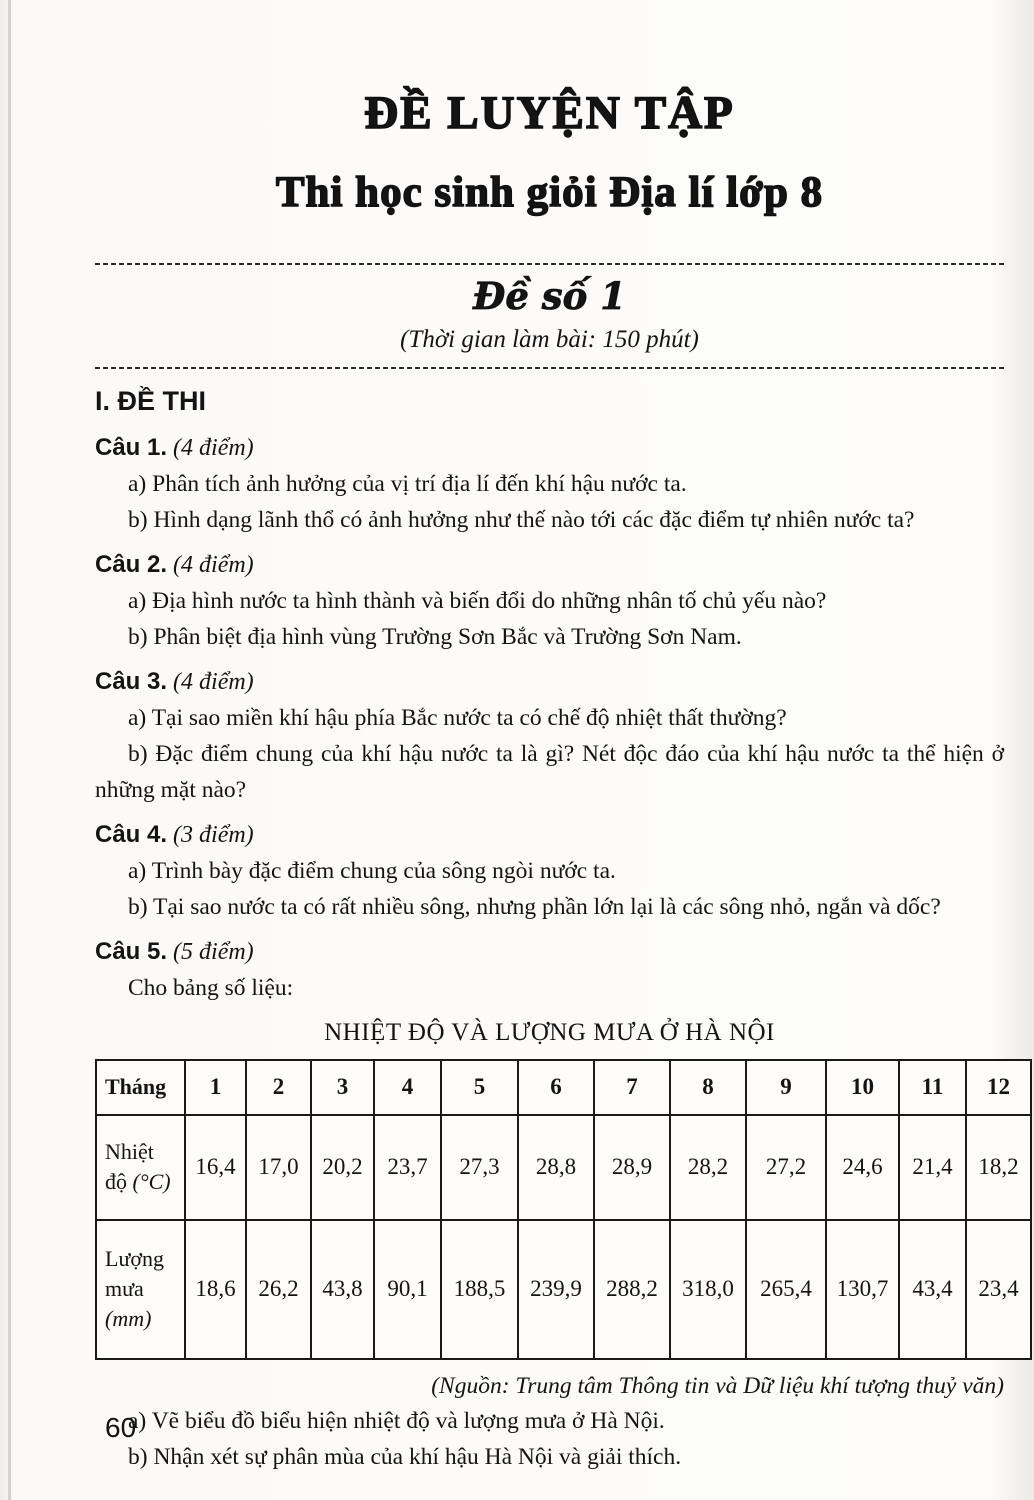 This screenshot has height=1500, width=1034. Describe the element at coordinates (213, 951) in the screenshot. I see `question-5-points: (5 điểm)` at that location.